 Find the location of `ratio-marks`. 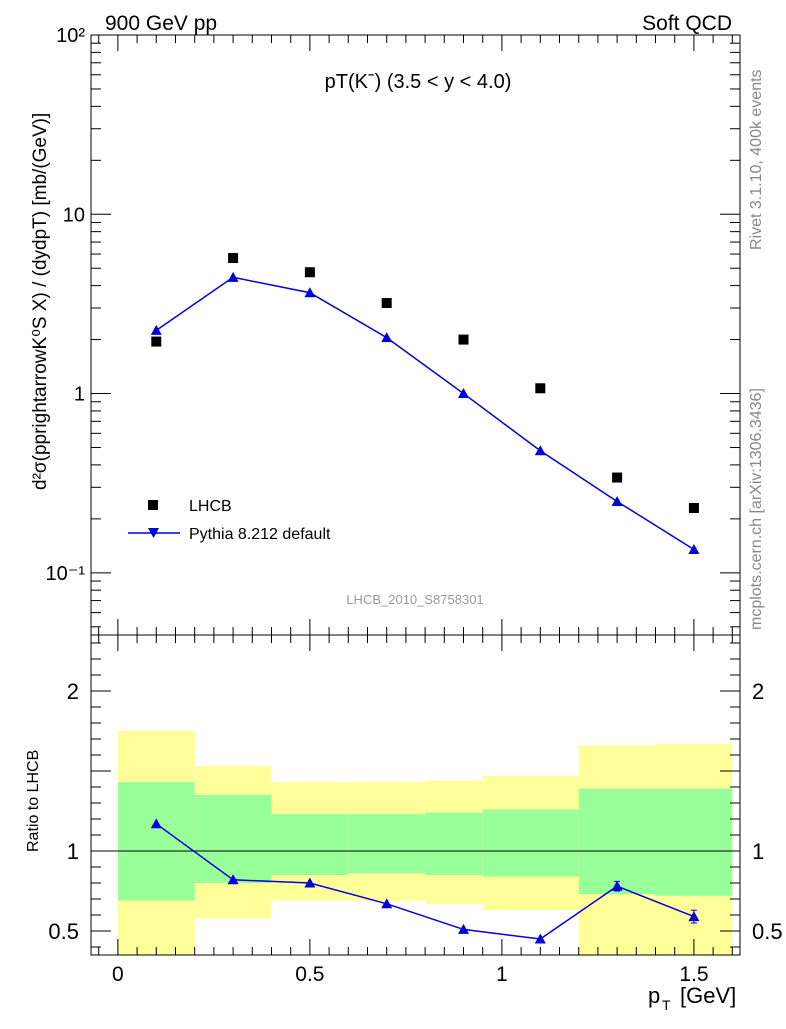

ratio-marks is located at coordinates (425, 881).